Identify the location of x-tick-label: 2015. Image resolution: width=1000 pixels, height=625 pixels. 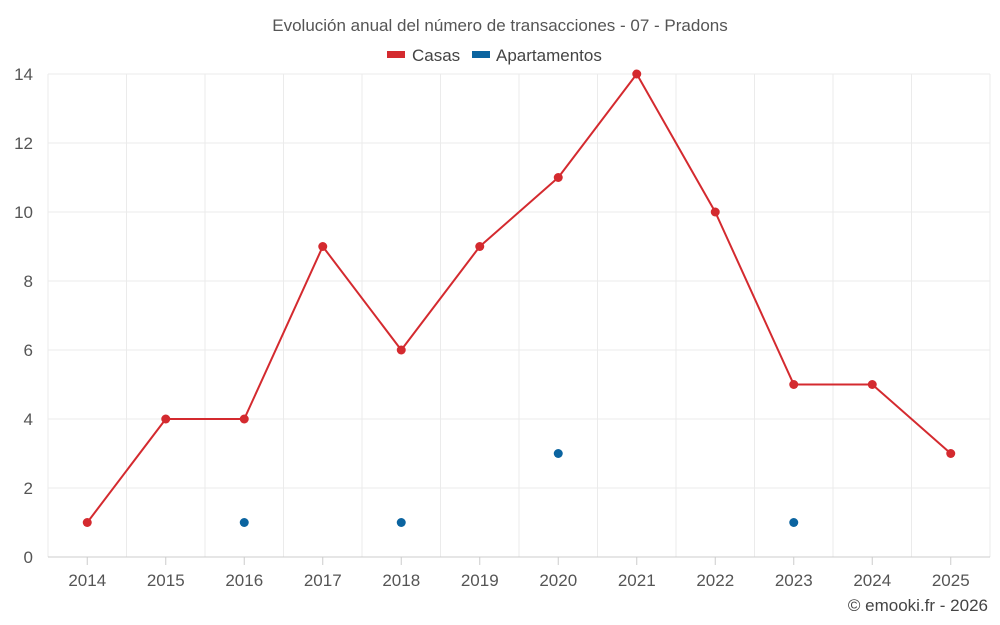
(166, 580).